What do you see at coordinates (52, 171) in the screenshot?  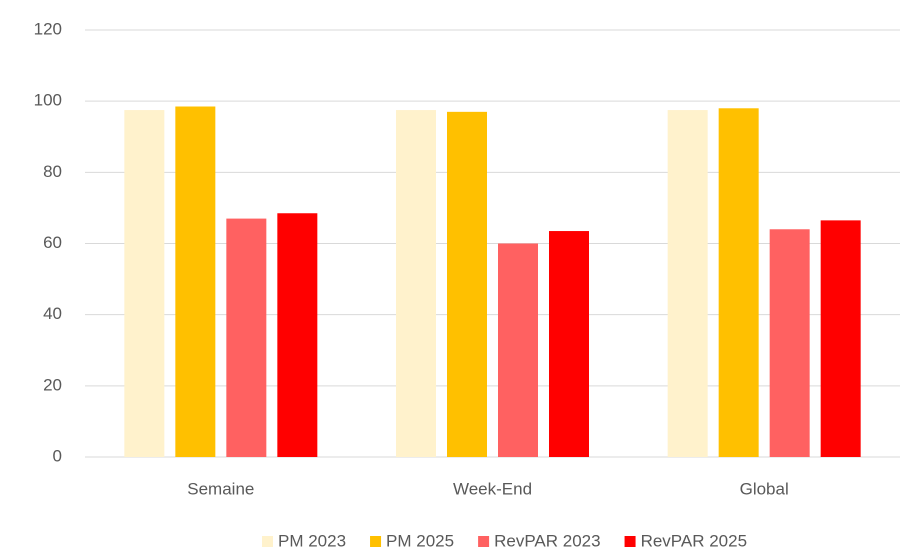 I see `y-tick-label: 80` at bounding box center [52, 171].